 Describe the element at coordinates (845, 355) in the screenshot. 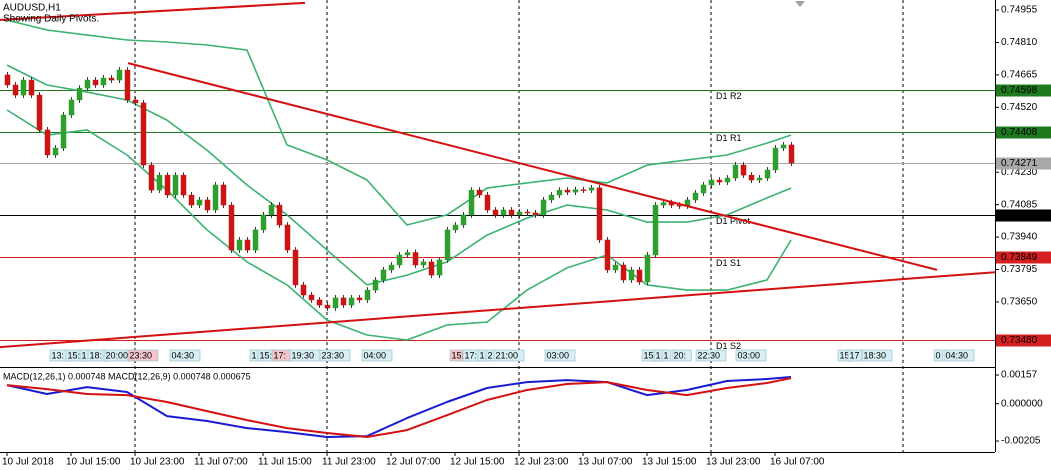

I see `session-label: 15` at that location.